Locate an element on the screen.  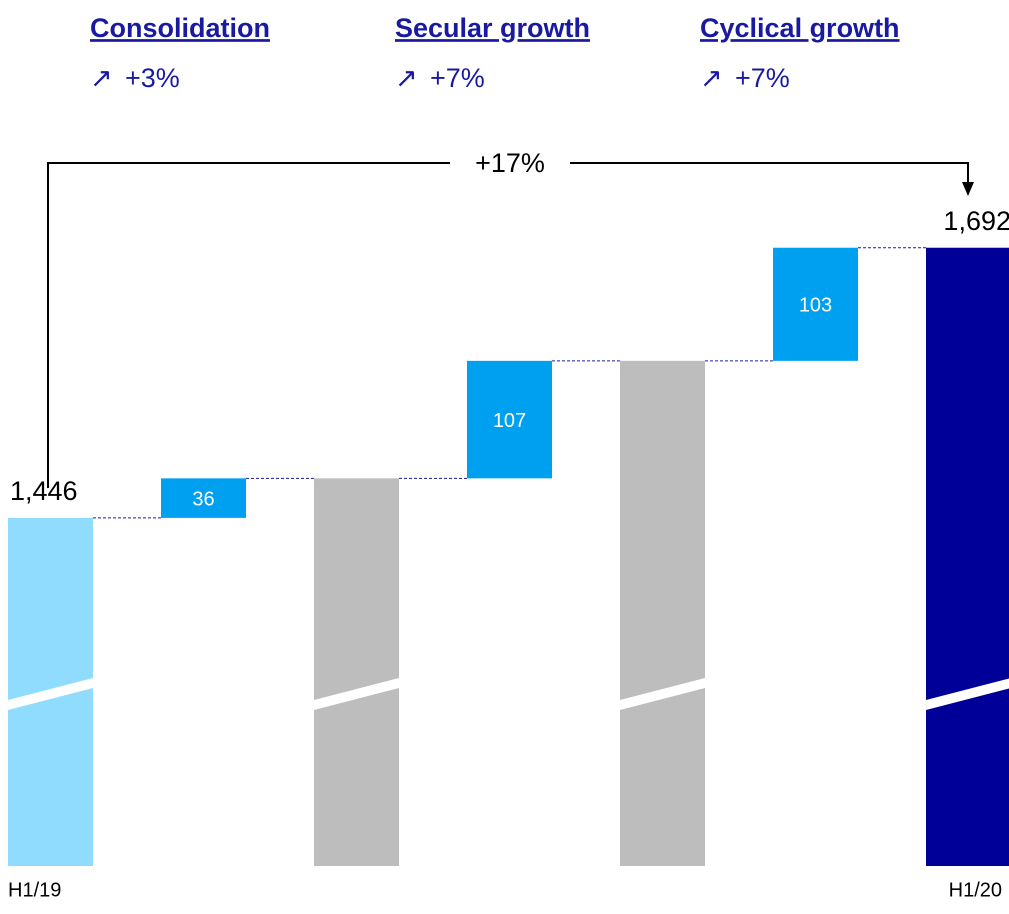
driver-title: Cyclical growth is located at coordinates (800, 28).